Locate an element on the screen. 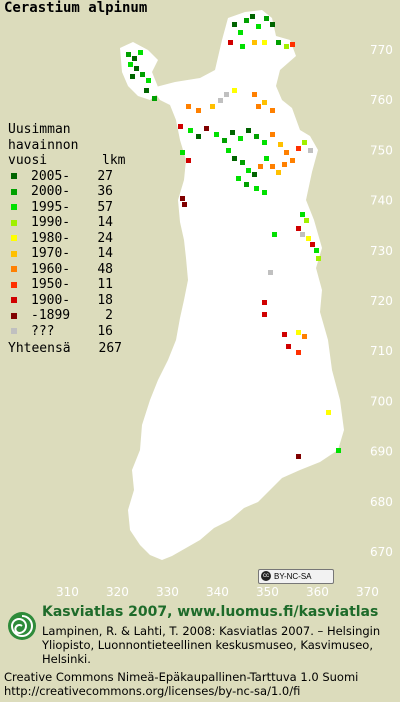 Image resolution: width=400 pixels, height=702 pixels. y-tick-label: 720 is located at coordinates (381, 301).